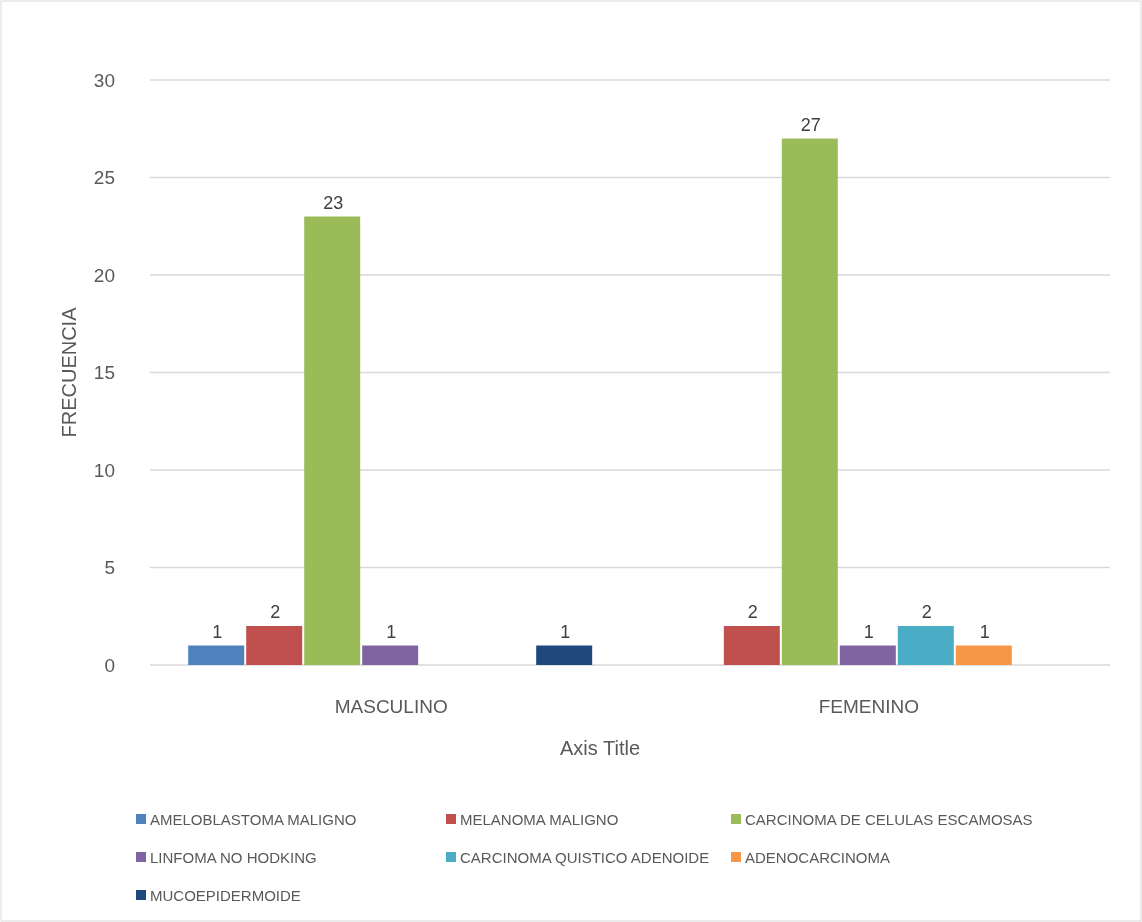  What do you see at coordinates (233, 858) in the screenshot?
I see `legend-label: LINFOMA NO HODKING` at bounding box center [233, 858].